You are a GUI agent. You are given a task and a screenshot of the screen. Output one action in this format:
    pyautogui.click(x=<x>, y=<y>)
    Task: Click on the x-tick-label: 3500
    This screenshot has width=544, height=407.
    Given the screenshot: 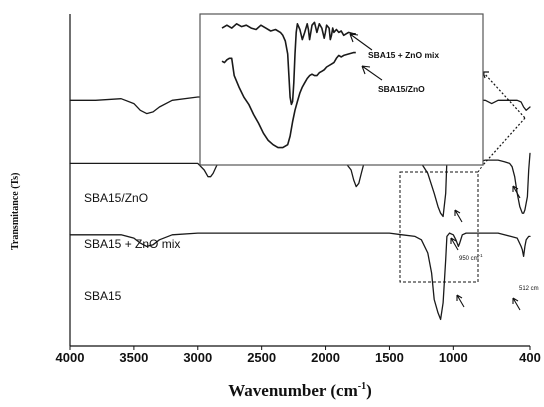 What is the action you would take?
    pyautogui.click(x=133, y=357)
    